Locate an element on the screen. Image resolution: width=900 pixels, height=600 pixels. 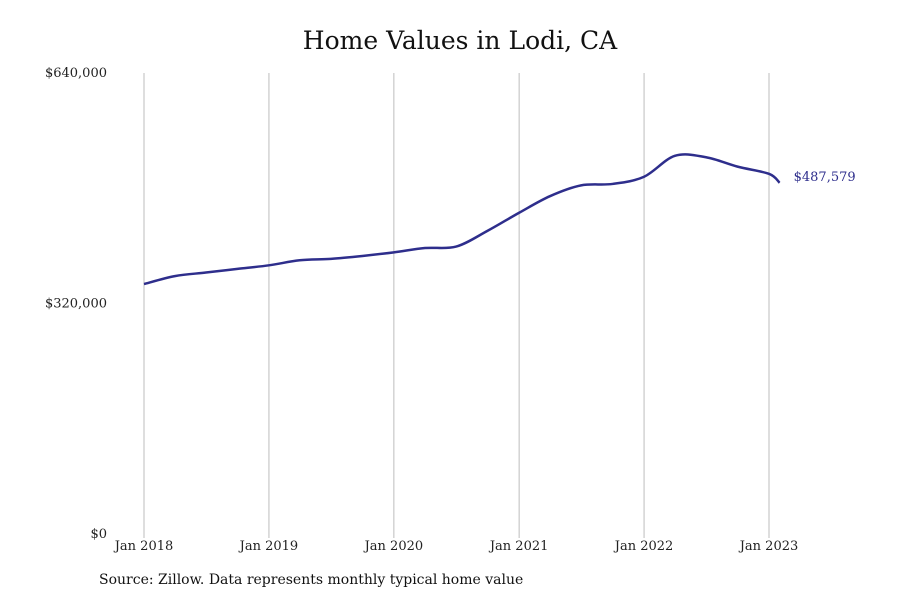
x-tick-label: Jan 2021 is located at coordinates (518, 546).